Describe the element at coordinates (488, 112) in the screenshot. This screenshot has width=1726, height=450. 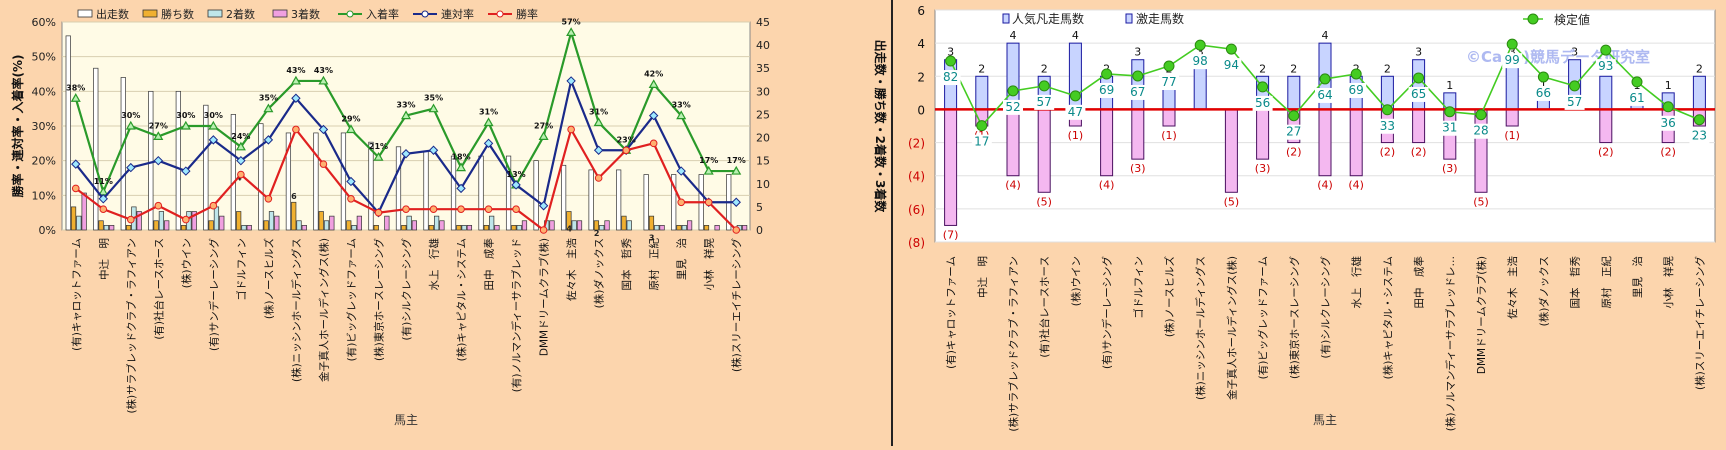
I see `line-value-label: 31%` at that location.